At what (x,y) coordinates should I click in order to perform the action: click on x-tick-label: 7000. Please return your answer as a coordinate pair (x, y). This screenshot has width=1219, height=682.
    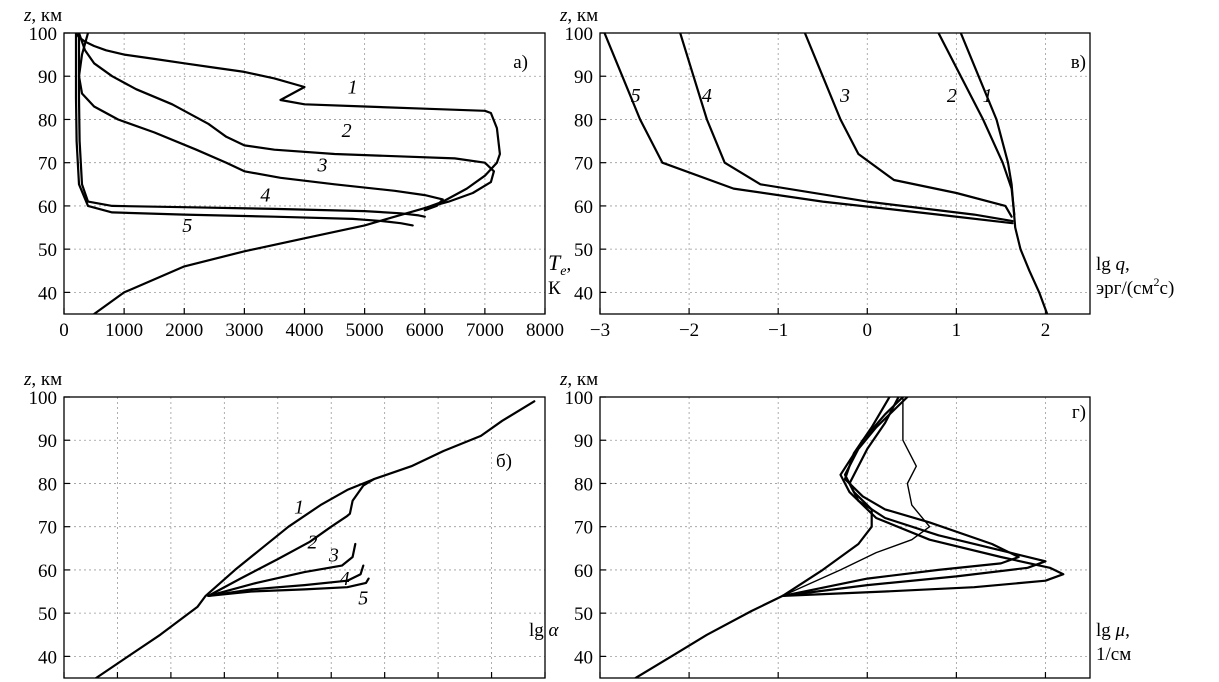
    Looking at the image, I should click on (485, 330).